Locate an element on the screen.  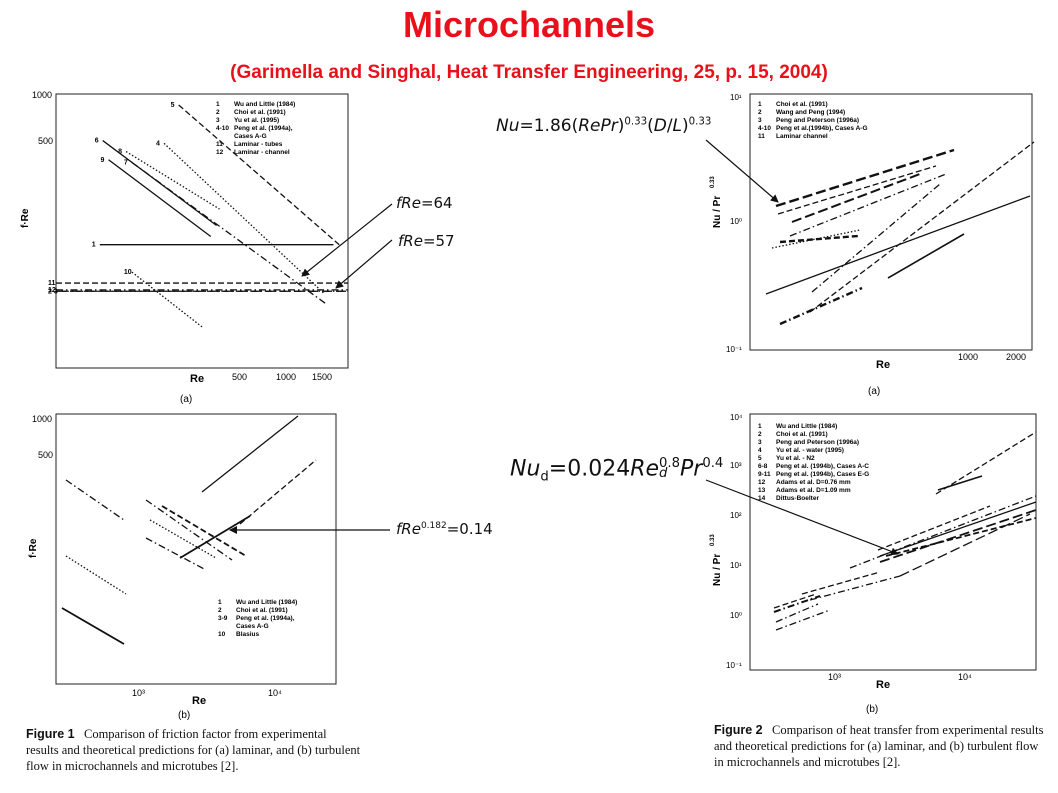
legend-number: 10 is located at coordinates (222, 634).